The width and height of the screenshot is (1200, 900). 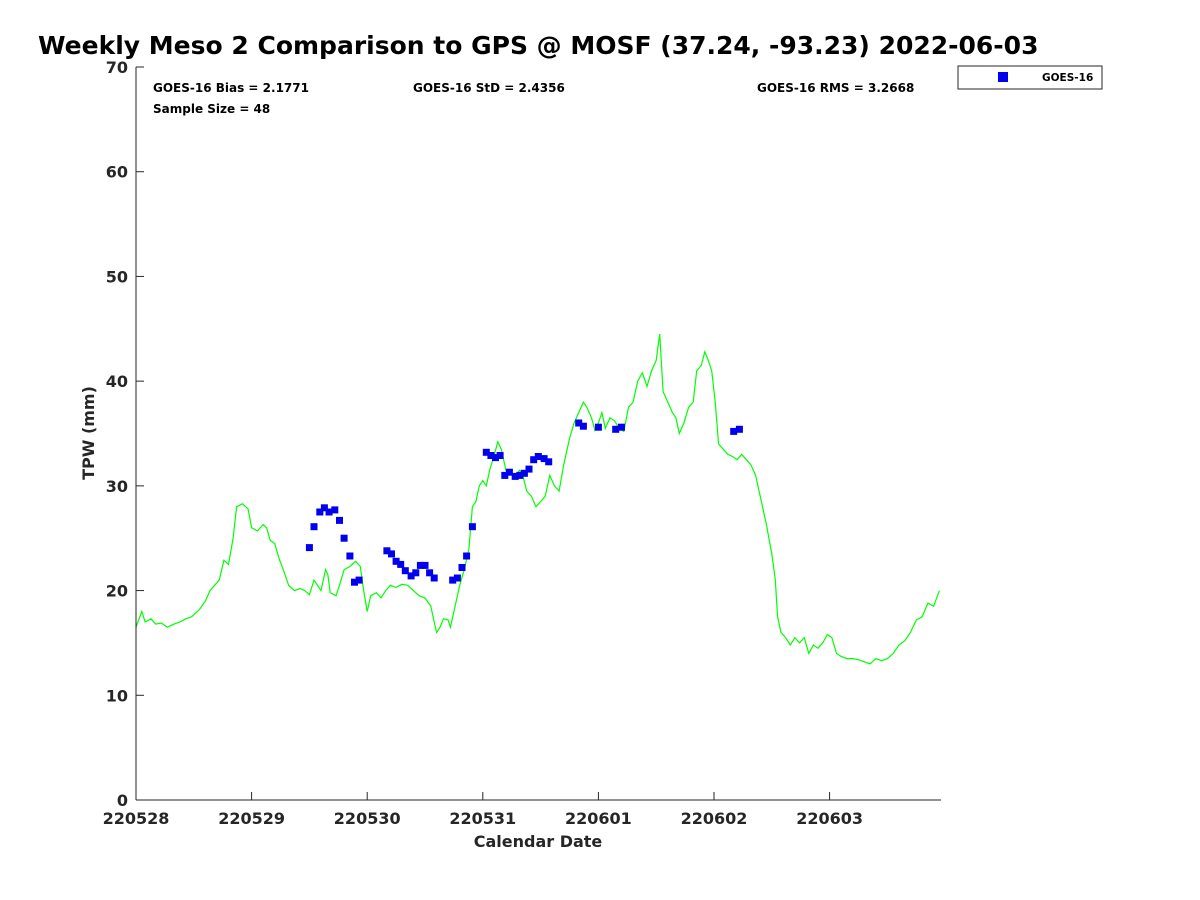 What do you see at coordinates (524, 502) in the screenshot?
I see `goes16-markers` at bounding box center [524, 502].